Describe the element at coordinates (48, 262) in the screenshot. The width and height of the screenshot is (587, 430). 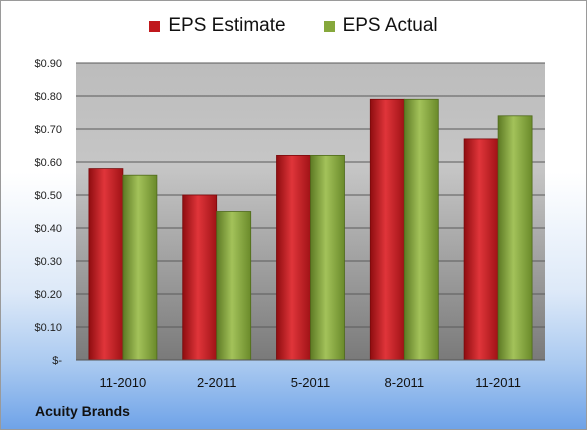
I see `y-tick-label: $0.30` at that location.